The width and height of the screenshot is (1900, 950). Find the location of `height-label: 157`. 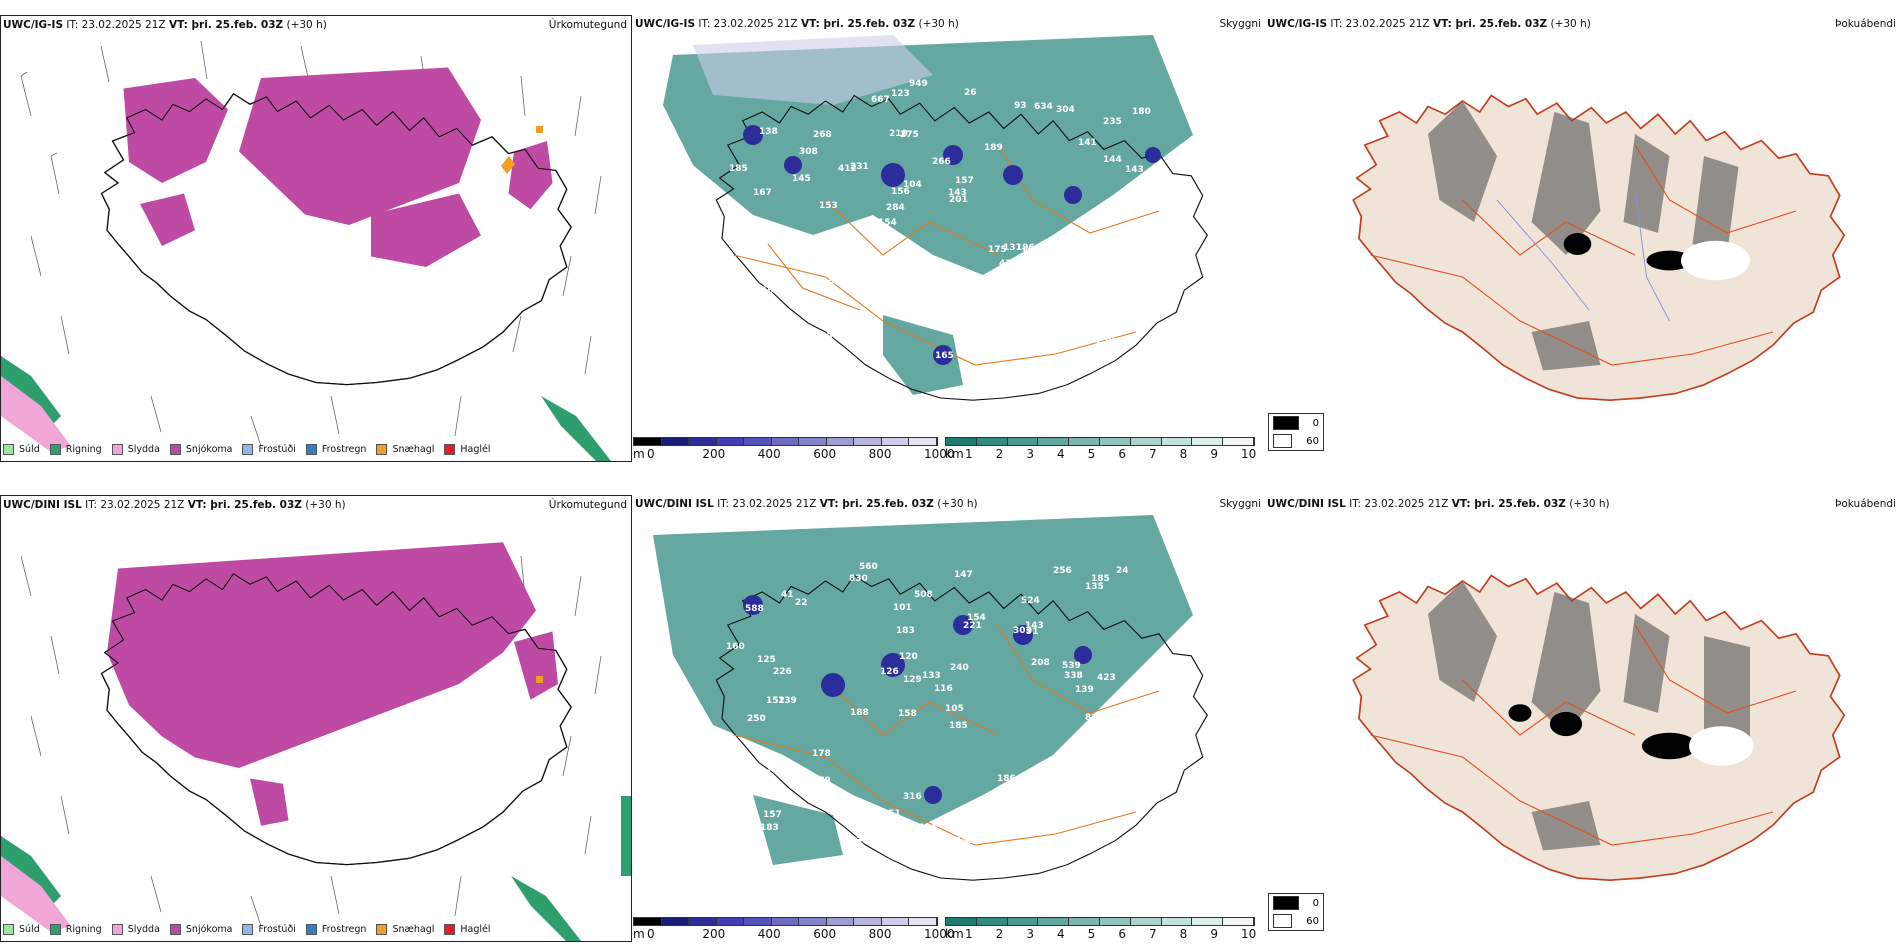

height-label: 157 is located at coordinates (853, 329).